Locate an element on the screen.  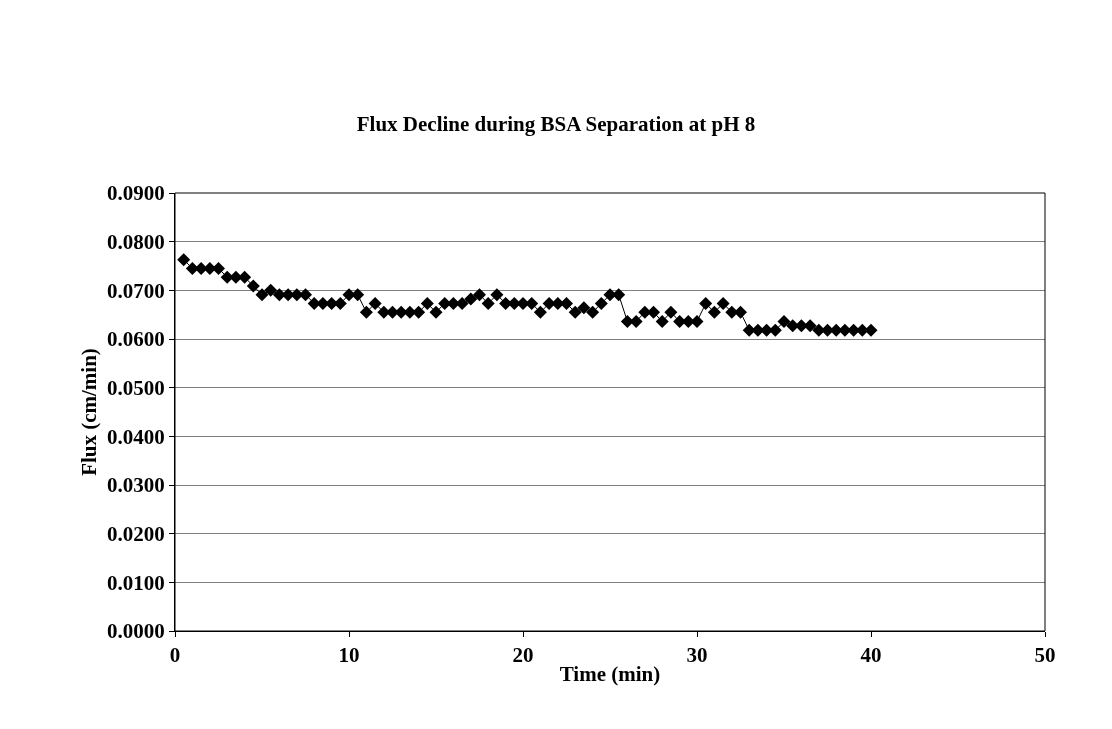
x-axis-title: Time (min) is located at coordinates (610, 674).